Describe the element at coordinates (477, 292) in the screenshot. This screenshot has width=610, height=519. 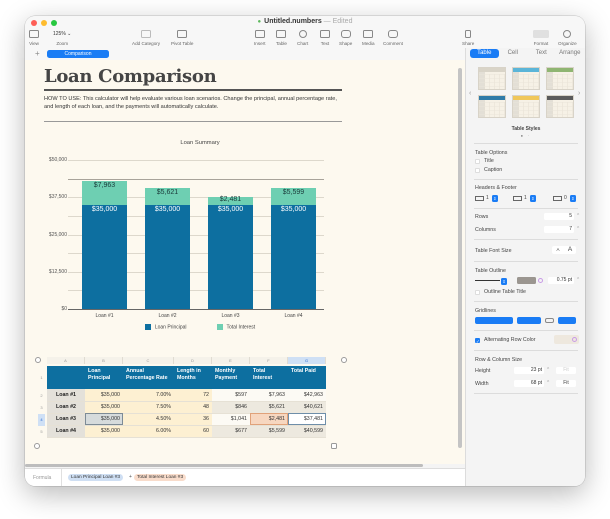
I see `outline-table-title-checkbox` at that location.